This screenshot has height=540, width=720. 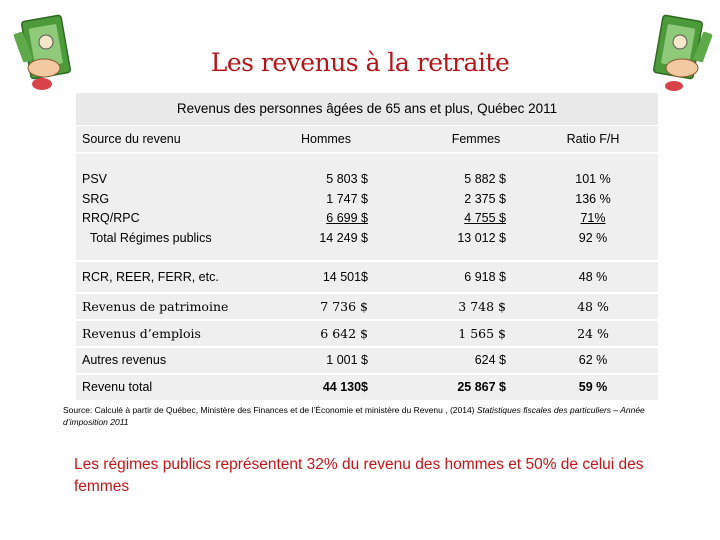 I want to click on value-cell: 7 736 $, so click(x=344, y=306).